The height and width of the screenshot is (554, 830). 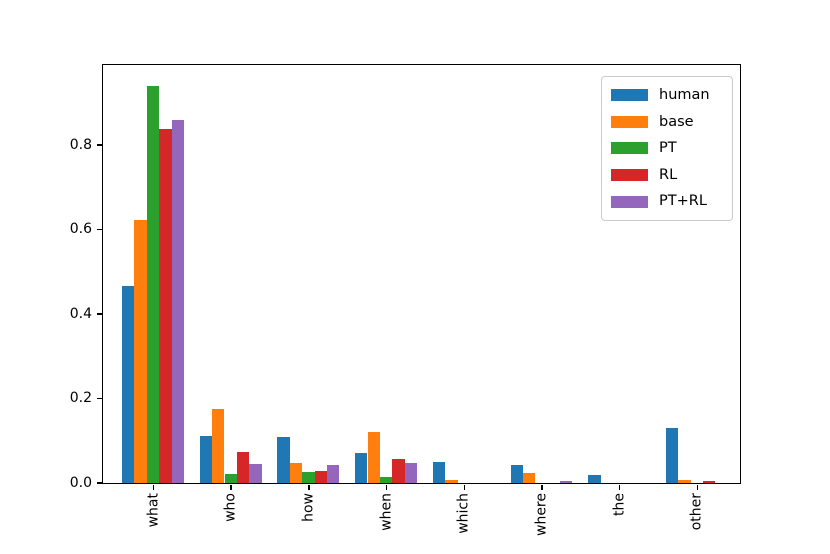 What do you see at coordinates (231, 487) in the screenshot?
I see `x-axis-tick-who` at bounding box center [231, 487].